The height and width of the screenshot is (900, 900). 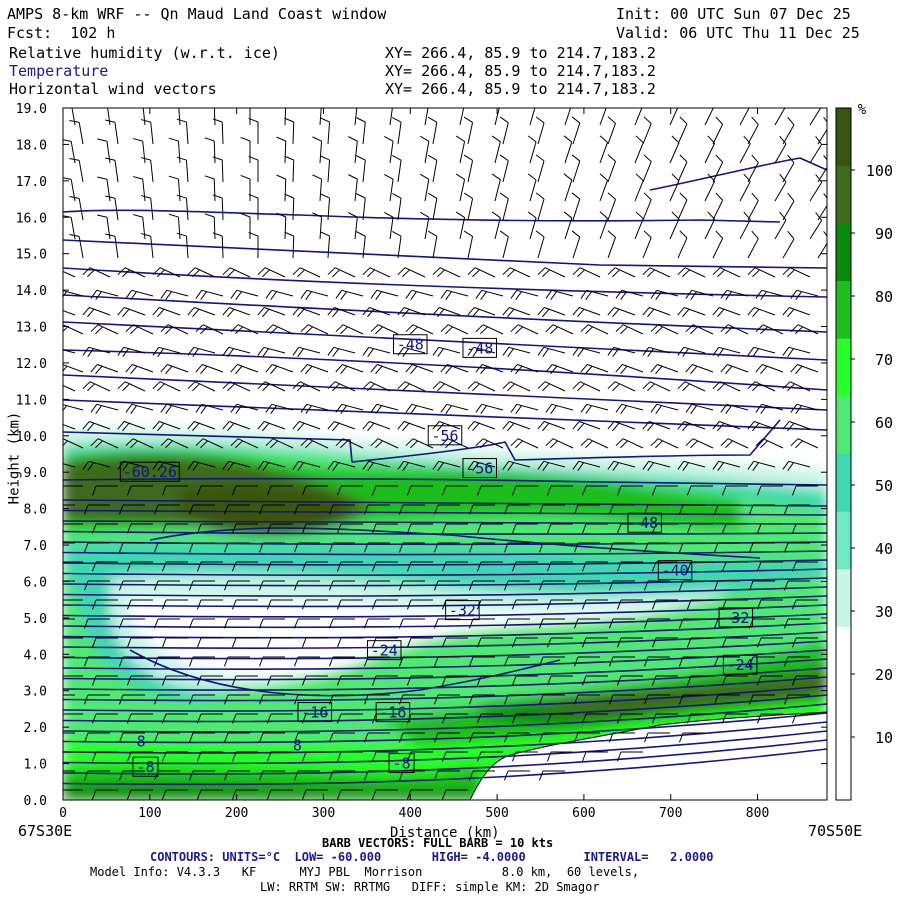 What do you see at coordinates (862, 110) in the screenshot?
I see `colorbar-unit: %` at bounding box center [862, 110].